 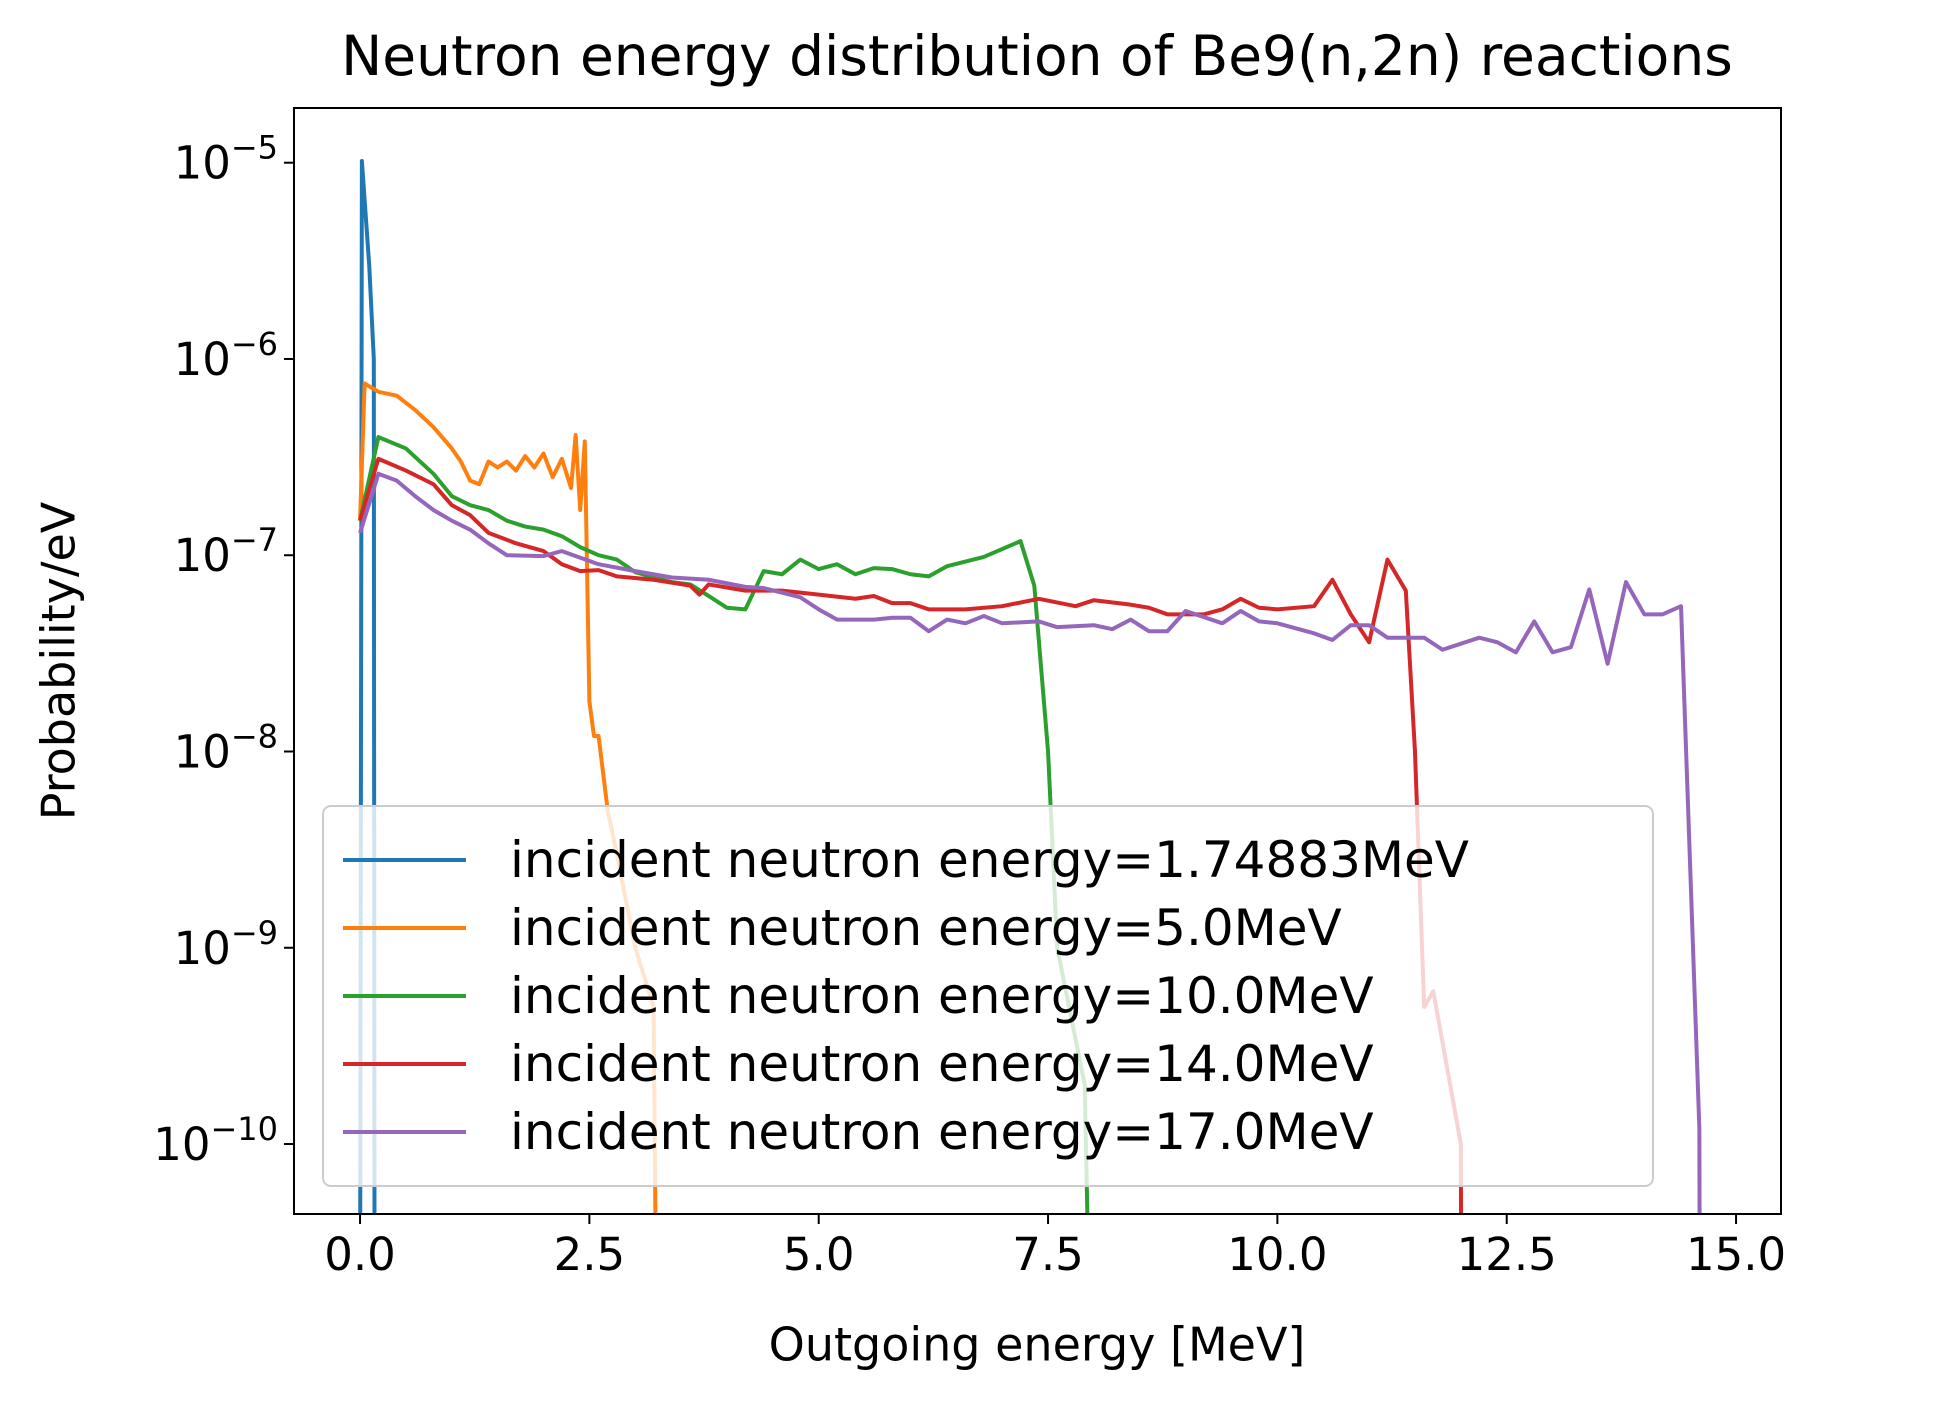 I want to click on y-tick-label: 10⁻⁷, so click(x=226, y=551).